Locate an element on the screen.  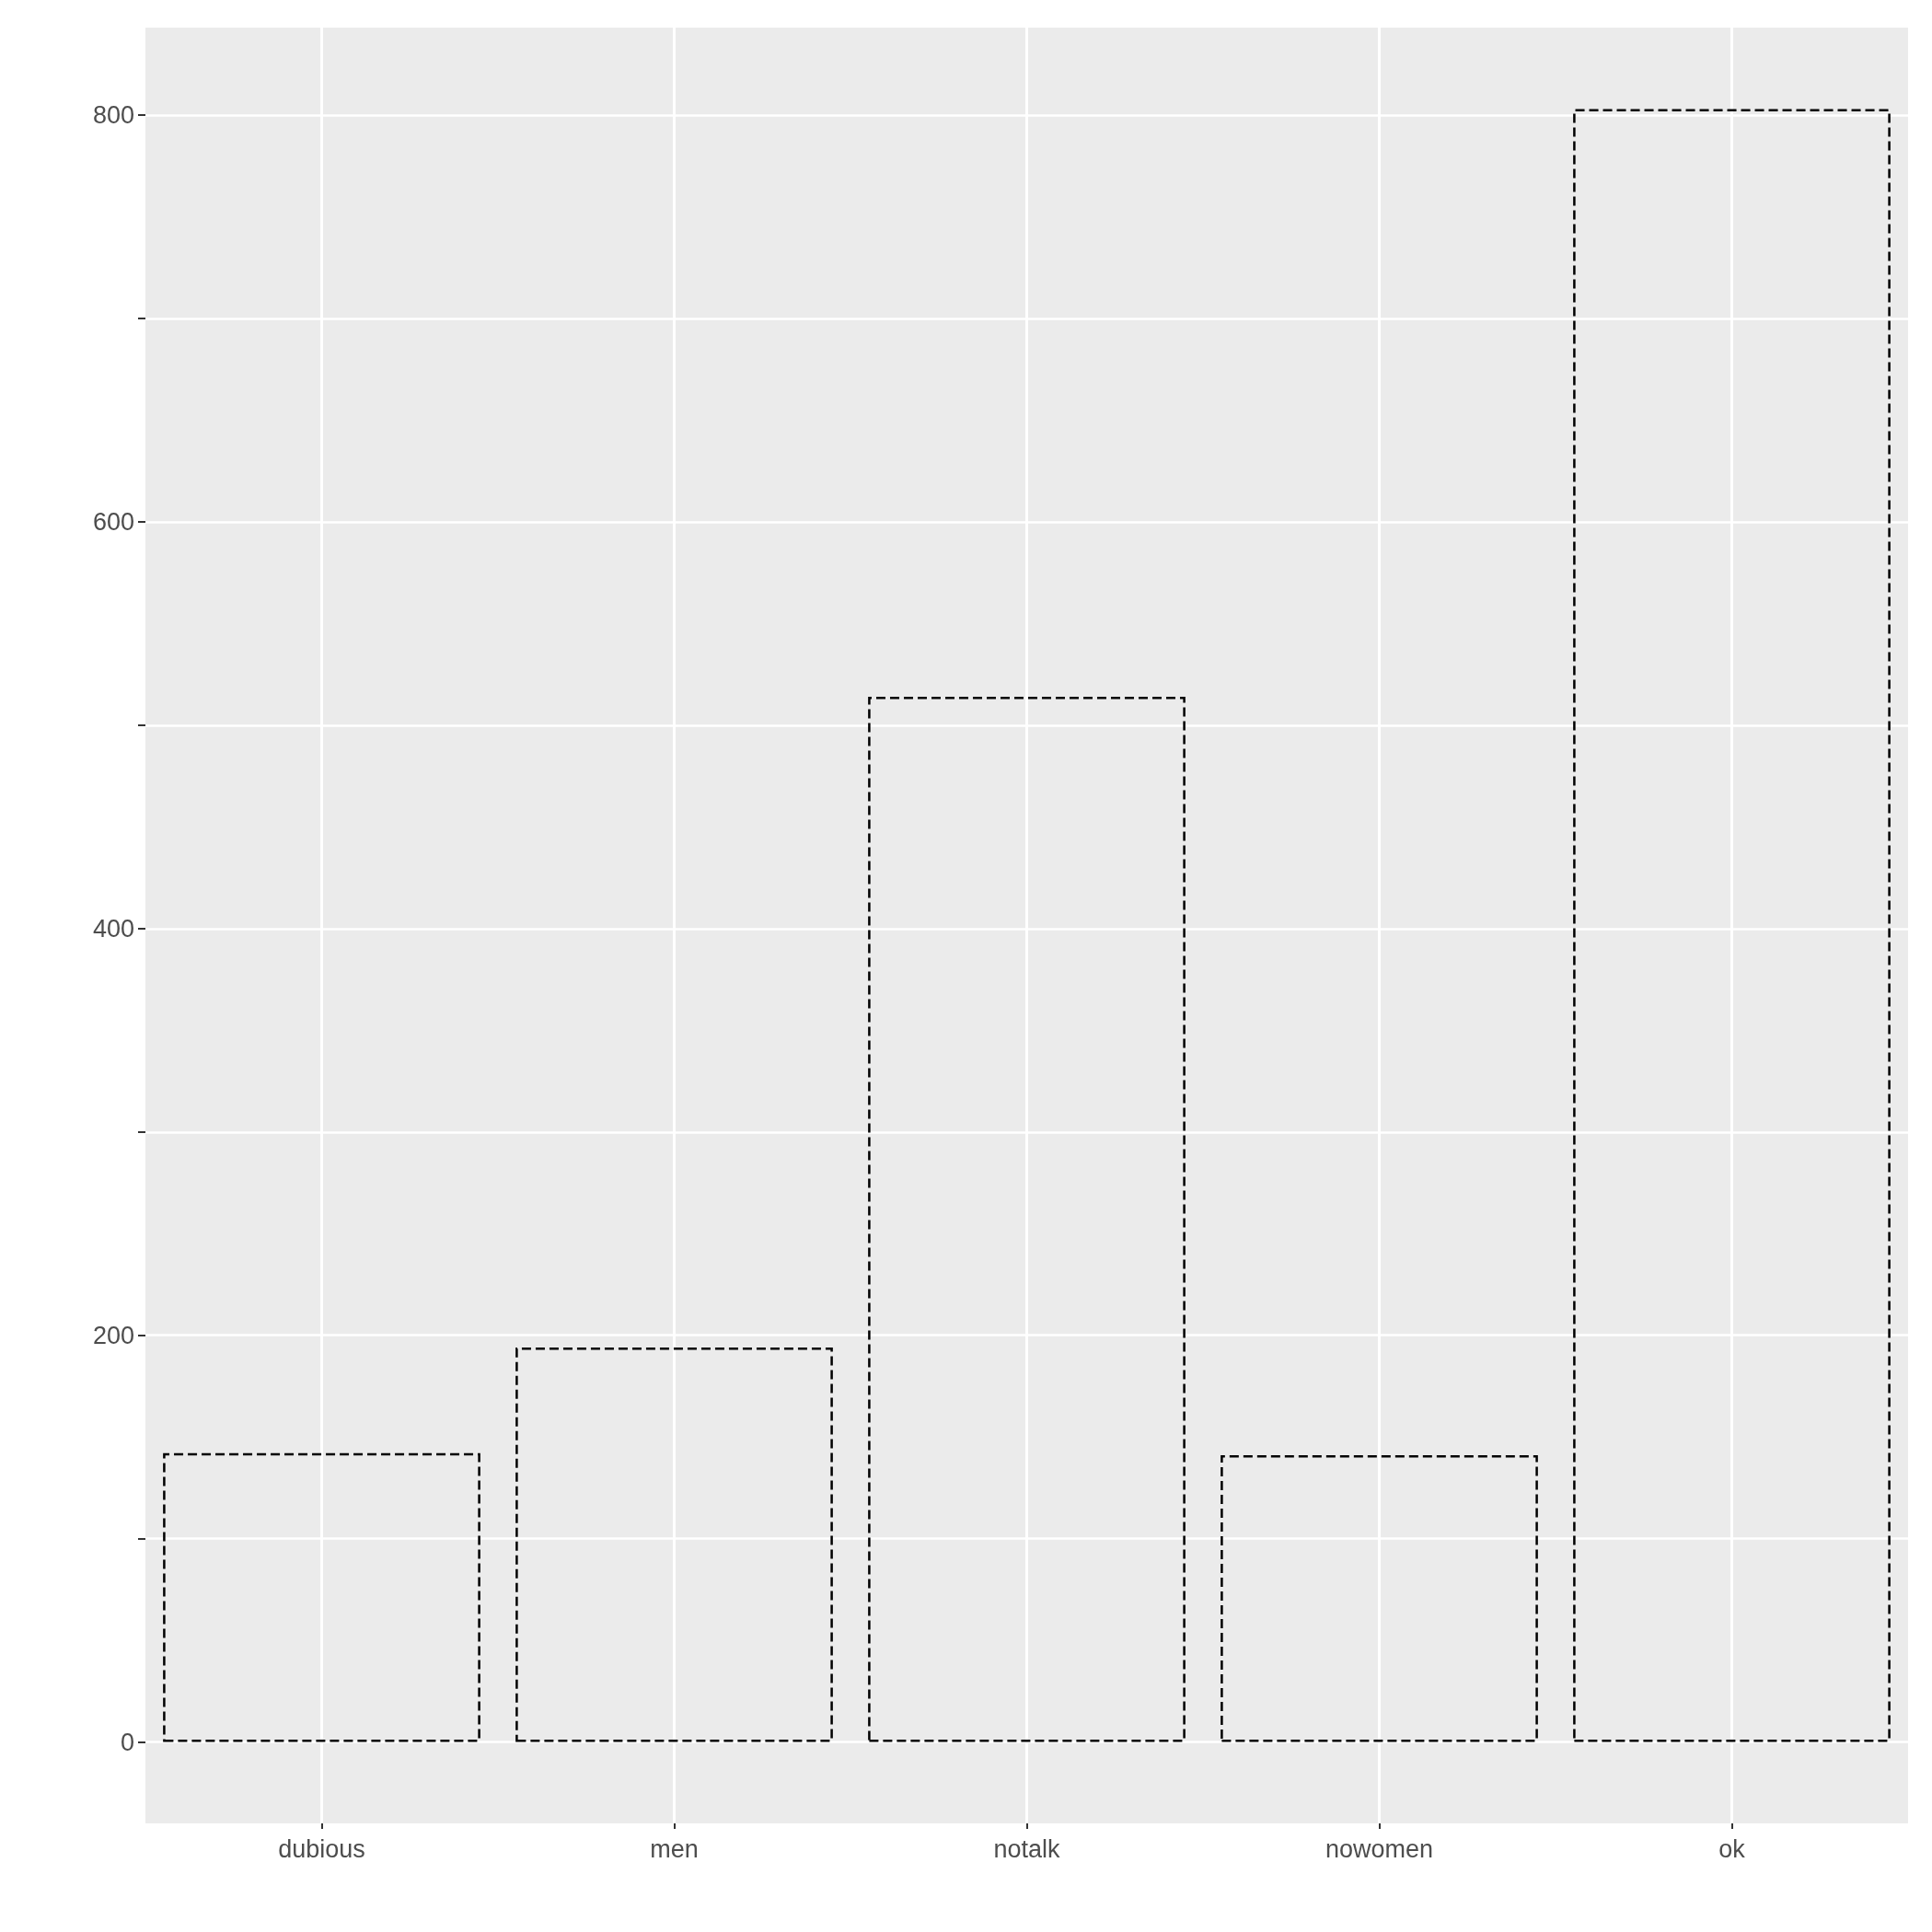
y-tick-label: 600 is located at coordinates (113, 522).